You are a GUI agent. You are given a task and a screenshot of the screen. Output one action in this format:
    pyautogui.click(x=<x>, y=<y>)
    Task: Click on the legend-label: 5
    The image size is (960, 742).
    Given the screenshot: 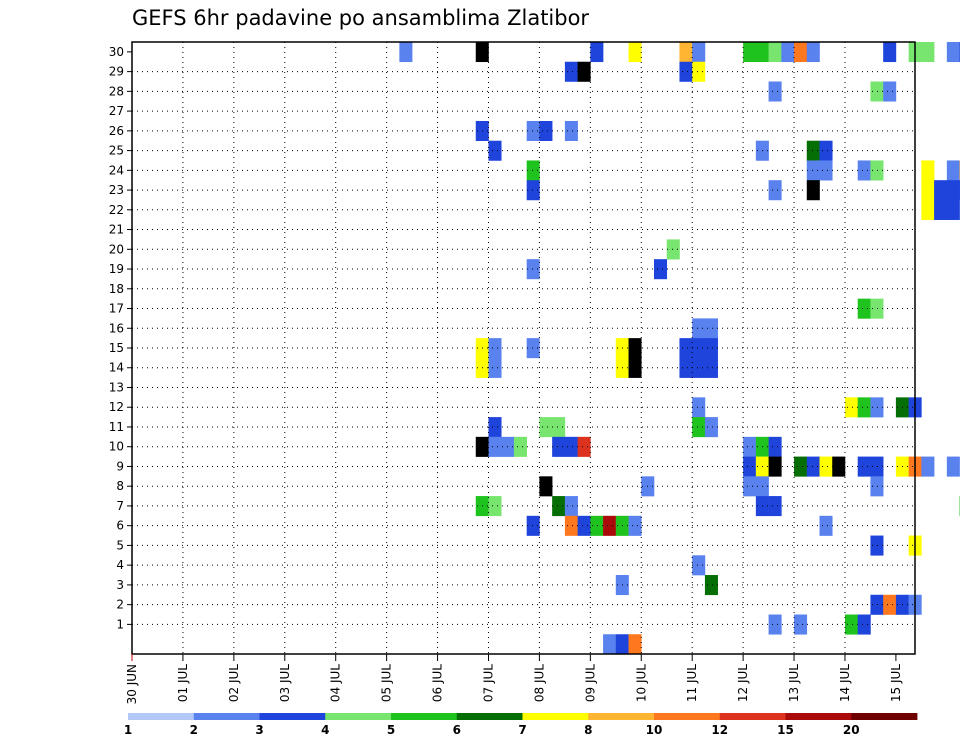 What is the action you would take?
    pyautogui.click(x=391, y=730)
    